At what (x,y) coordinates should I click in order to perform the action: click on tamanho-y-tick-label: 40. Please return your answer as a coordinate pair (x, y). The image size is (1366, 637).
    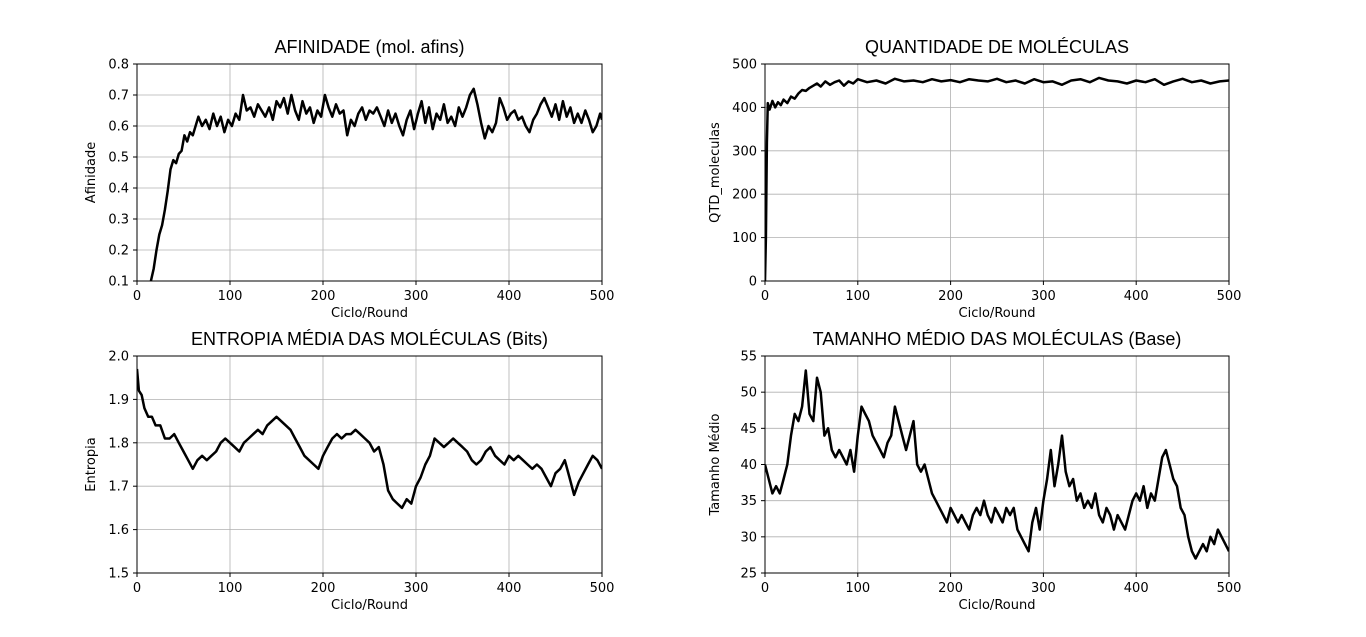
    Looking at the image, I should click on (748, 465).